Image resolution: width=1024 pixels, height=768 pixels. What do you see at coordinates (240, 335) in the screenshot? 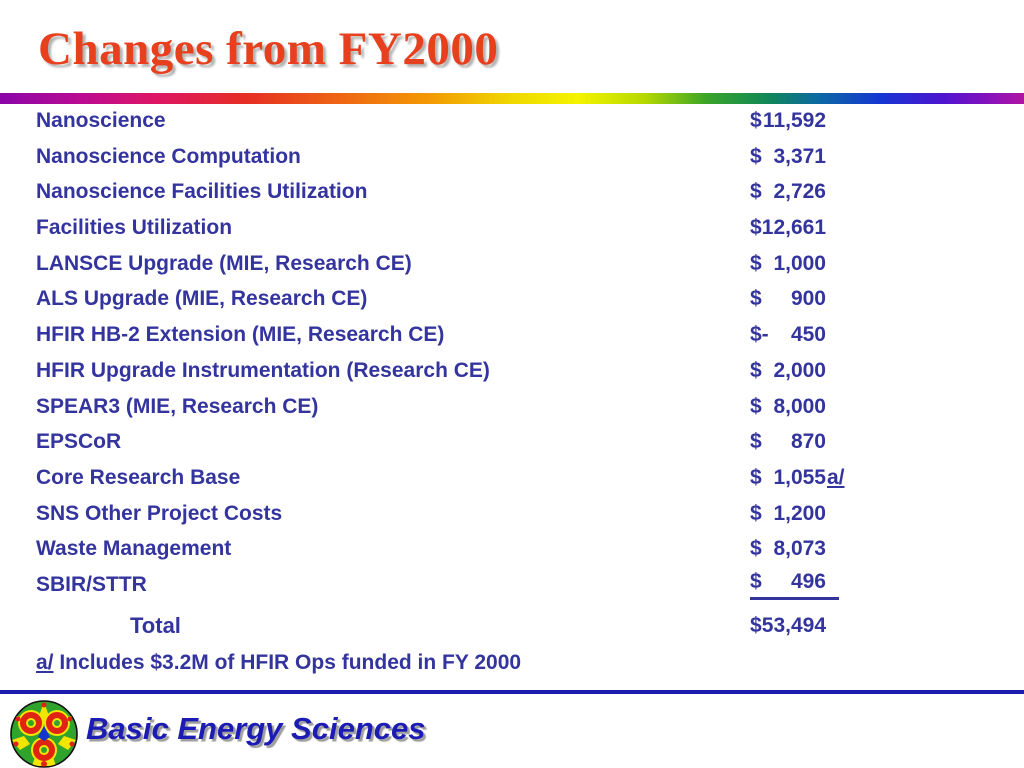
I see `row-label: HFIR HB-2 Extension (MIE, Research CE)` at bounding box center [240, 335].